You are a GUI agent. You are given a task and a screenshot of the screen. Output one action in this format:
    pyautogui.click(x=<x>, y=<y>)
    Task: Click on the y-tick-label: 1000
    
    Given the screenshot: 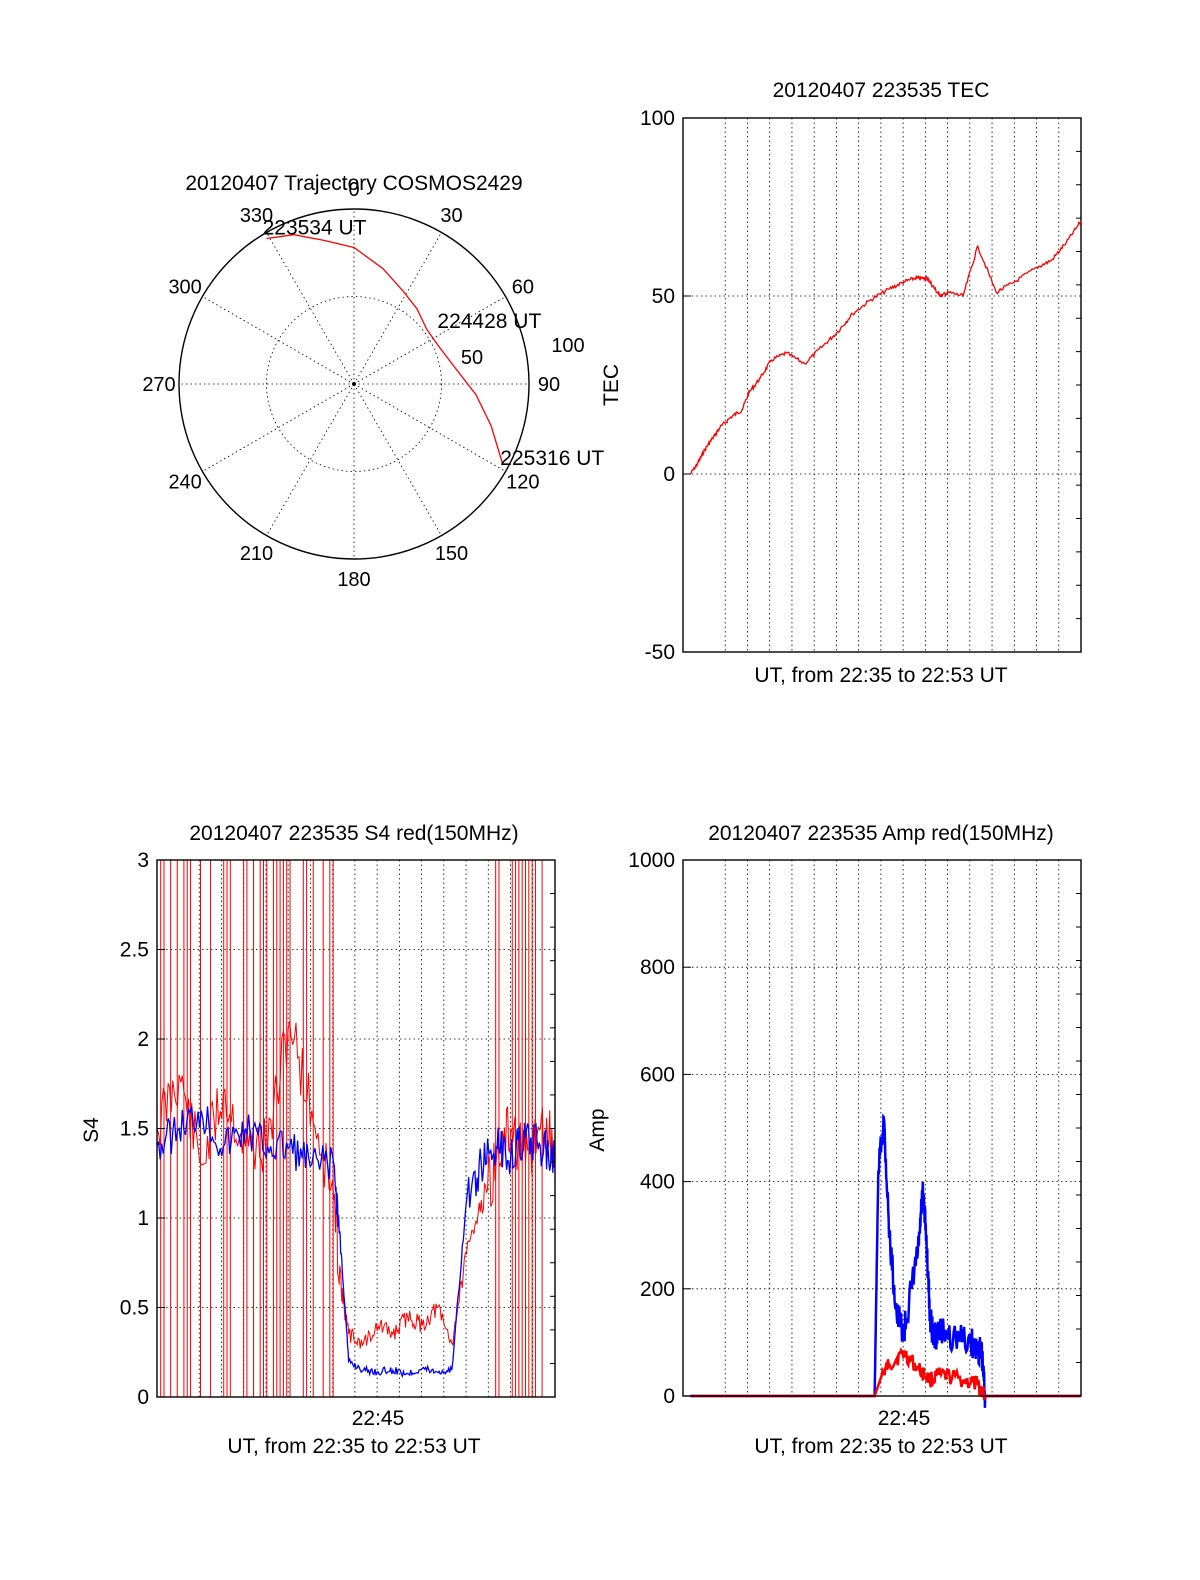 What is the action you would take?
    pyautogui.click(x=651, y=860)
    